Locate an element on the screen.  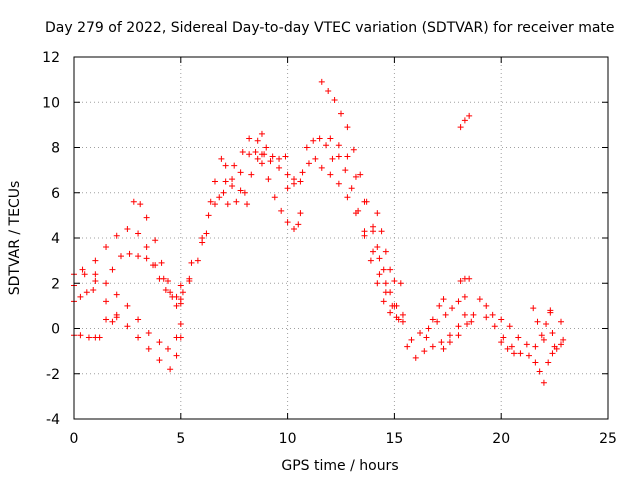
x-tick-label: 0 is located at coordinates (74, 439).